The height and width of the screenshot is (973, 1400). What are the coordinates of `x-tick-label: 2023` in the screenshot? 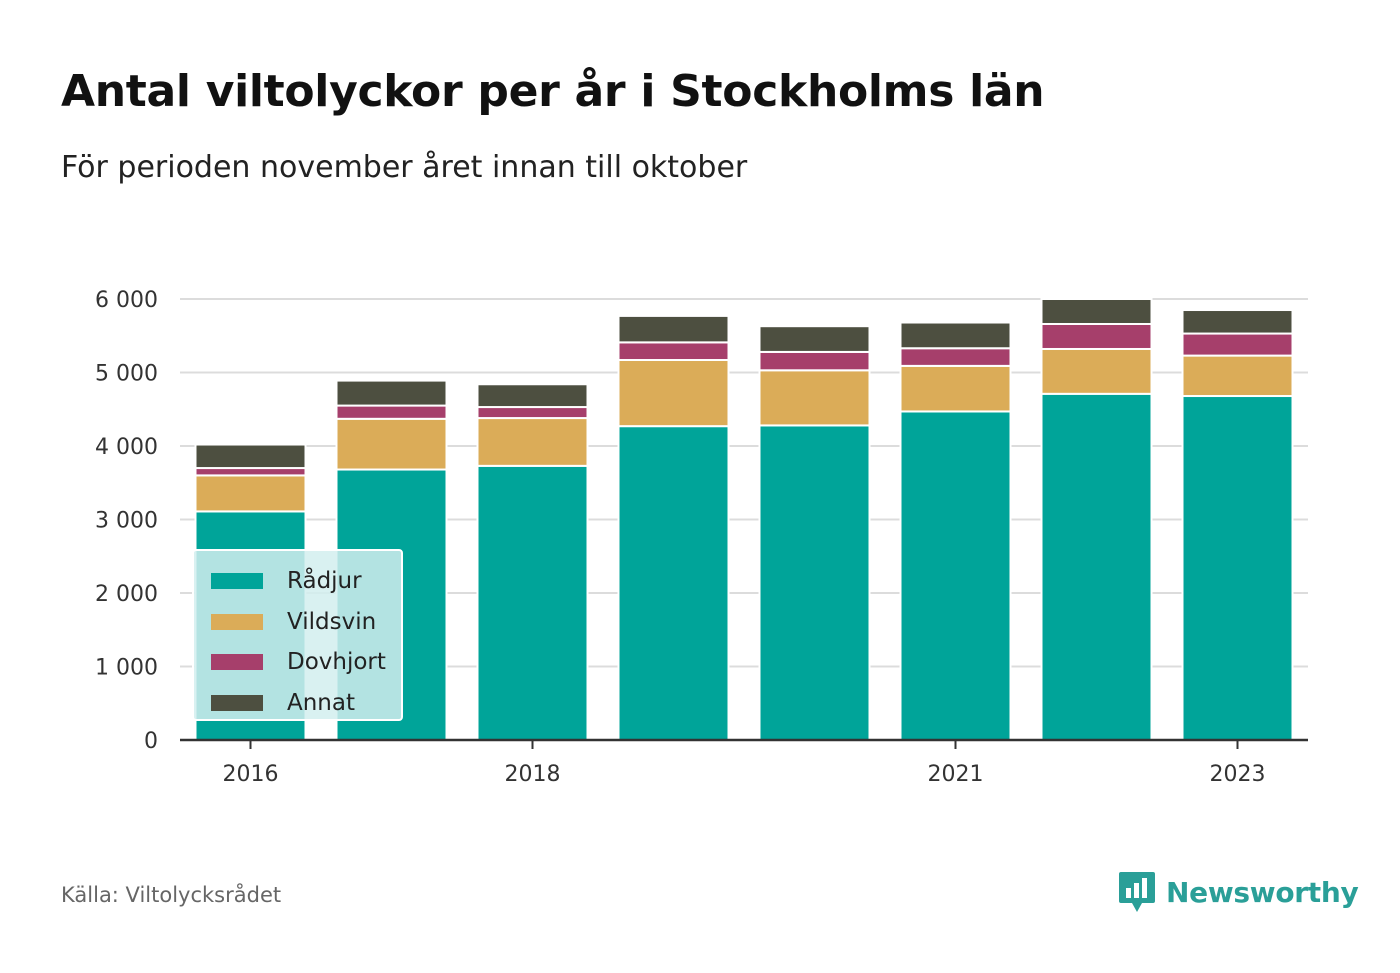 It's located at (1238, 774).